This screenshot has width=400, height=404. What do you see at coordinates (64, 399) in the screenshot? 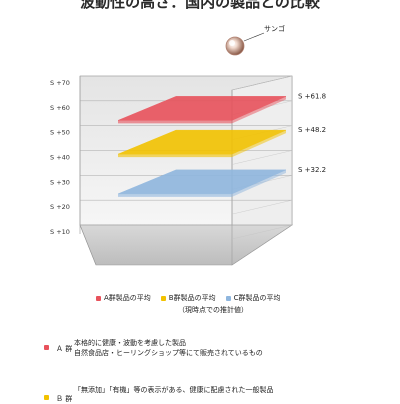
I see `description-b-group: Ｂ 群` at bounding box center [64, 399].